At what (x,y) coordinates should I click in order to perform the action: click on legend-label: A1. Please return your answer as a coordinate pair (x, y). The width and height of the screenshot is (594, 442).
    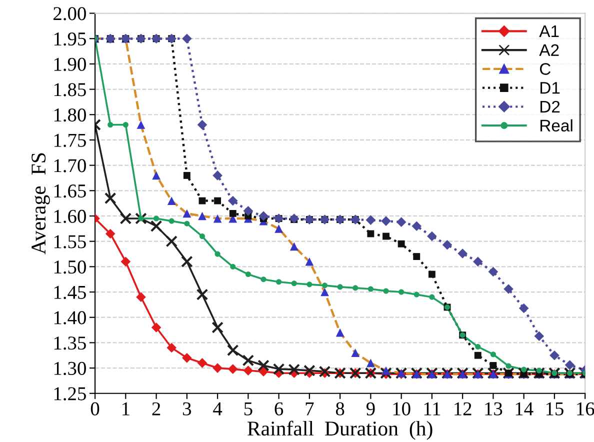
    Looking at the image, I should click on (549, 32).